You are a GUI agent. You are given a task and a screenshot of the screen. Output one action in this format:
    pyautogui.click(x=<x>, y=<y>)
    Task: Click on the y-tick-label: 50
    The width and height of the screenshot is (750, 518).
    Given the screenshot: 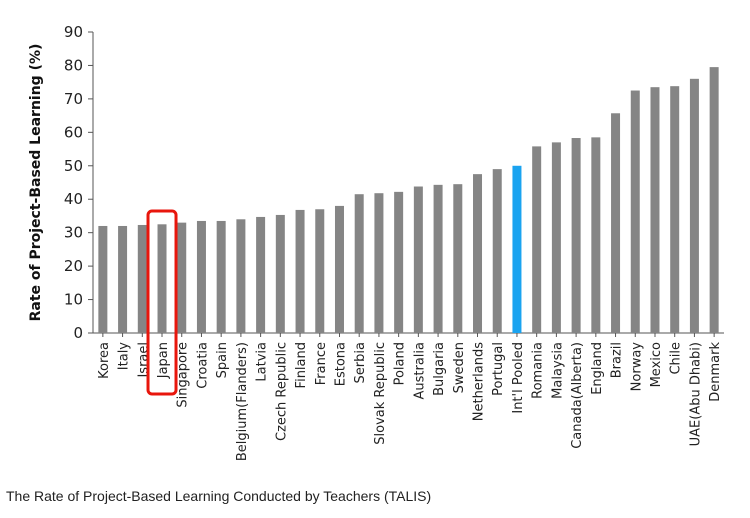 What is the action you would take?
    pyautogui.click(x=73, y=166)
    